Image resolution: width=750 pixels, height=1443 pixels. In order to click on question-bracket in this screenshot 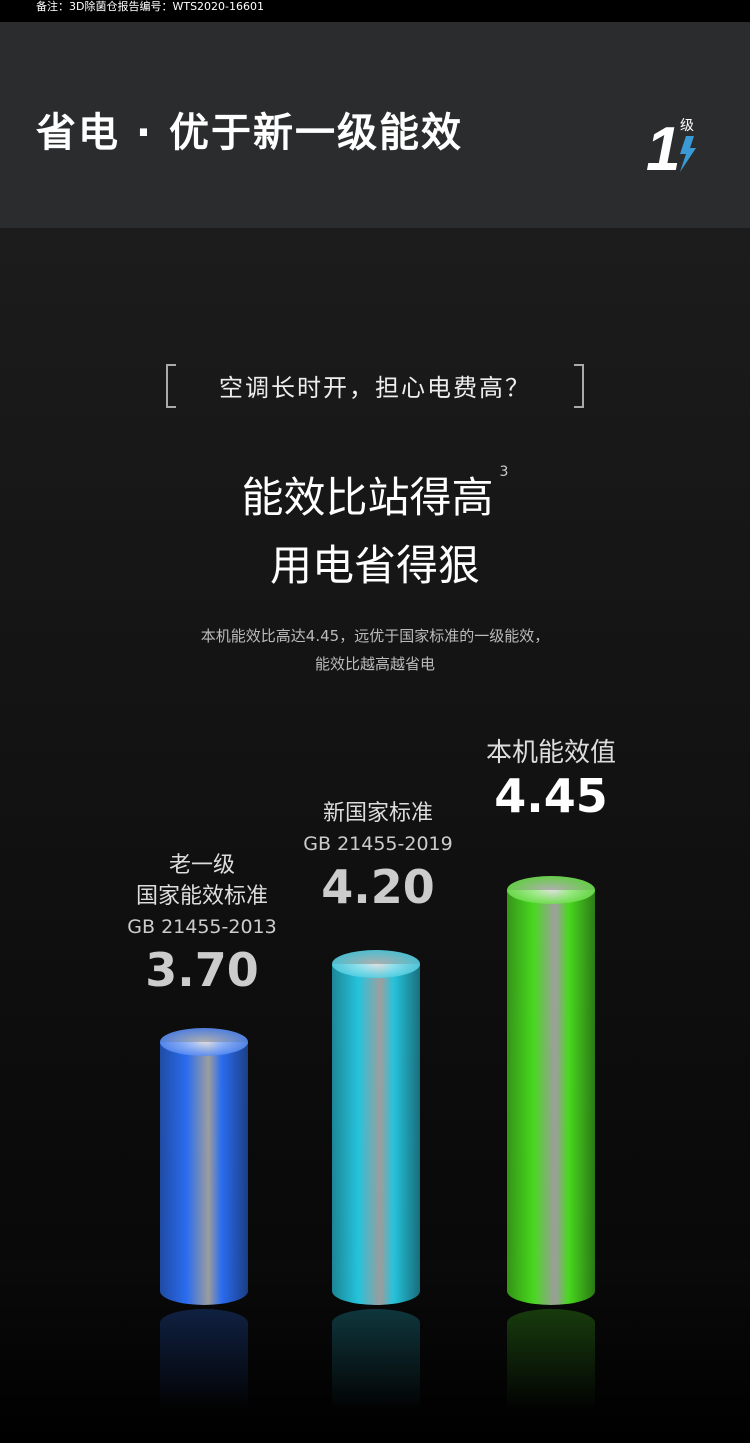, I will do `click(375, 386)`.